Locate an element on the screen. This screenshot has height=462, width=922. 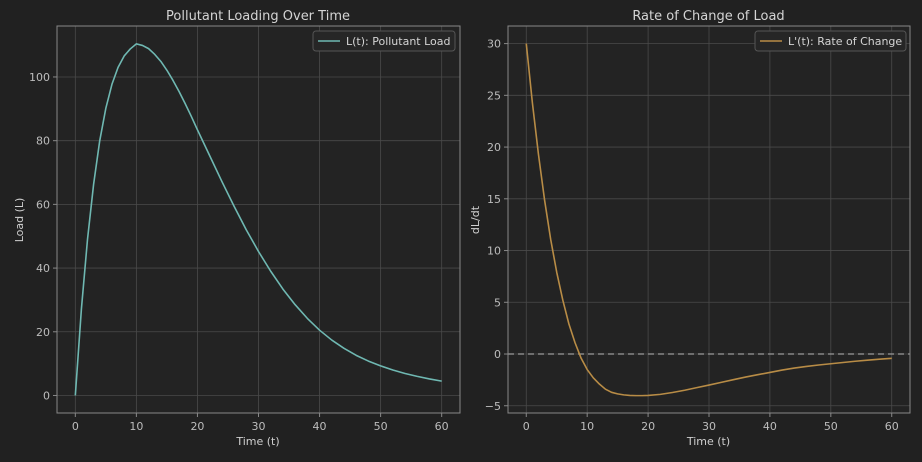
tick-label-y-left: 40 is located at coordinates (43, 268).